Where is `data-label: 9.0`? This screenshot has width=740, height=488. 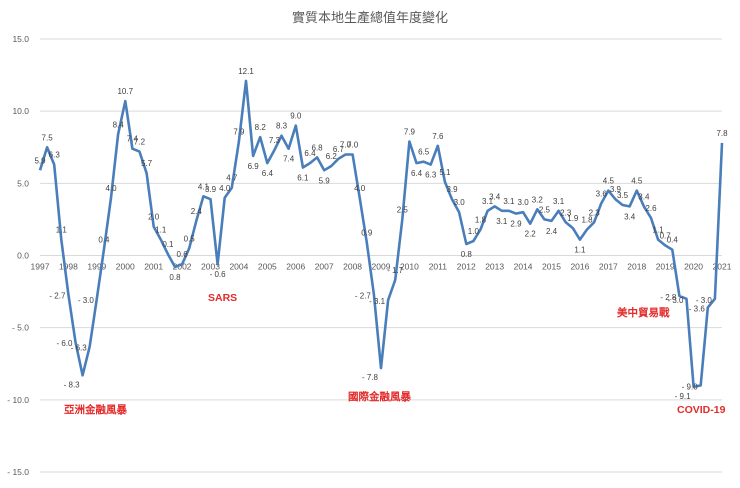 data-label: 9.0 is located at coordinates (296, 116).